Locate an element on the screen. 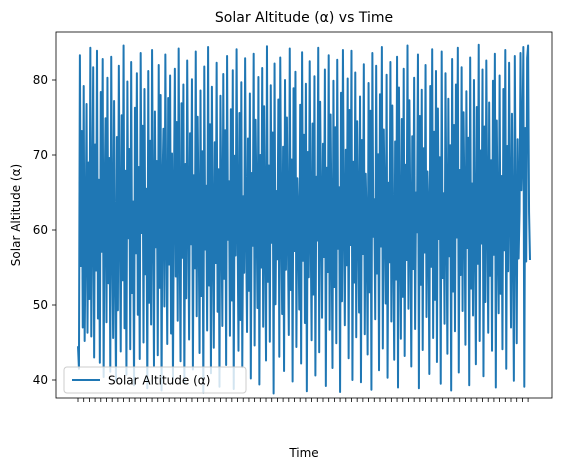  legend-box is located at coordinates (155, 380).